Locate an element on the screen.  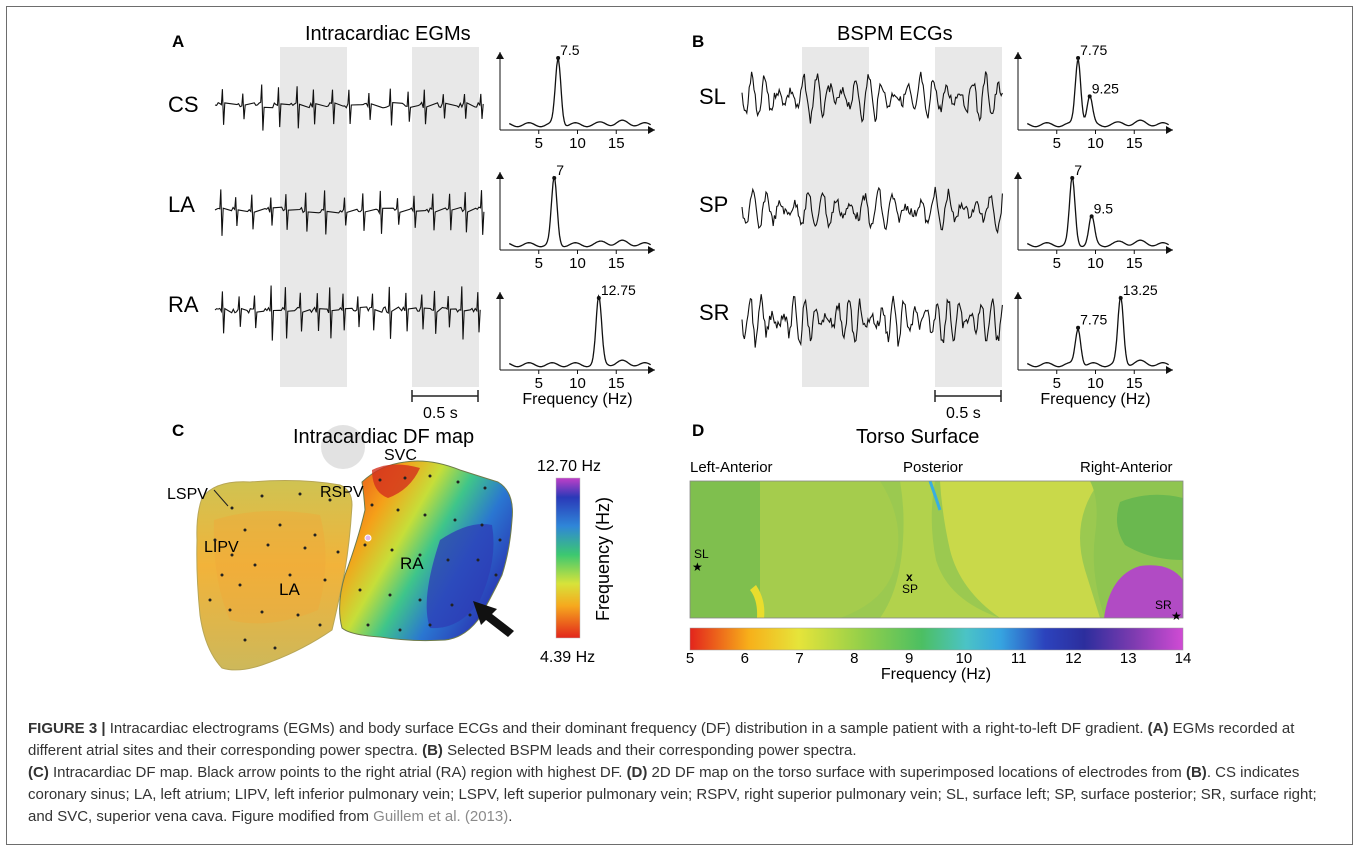
label-la: LA is located at coordinates (289, 589).